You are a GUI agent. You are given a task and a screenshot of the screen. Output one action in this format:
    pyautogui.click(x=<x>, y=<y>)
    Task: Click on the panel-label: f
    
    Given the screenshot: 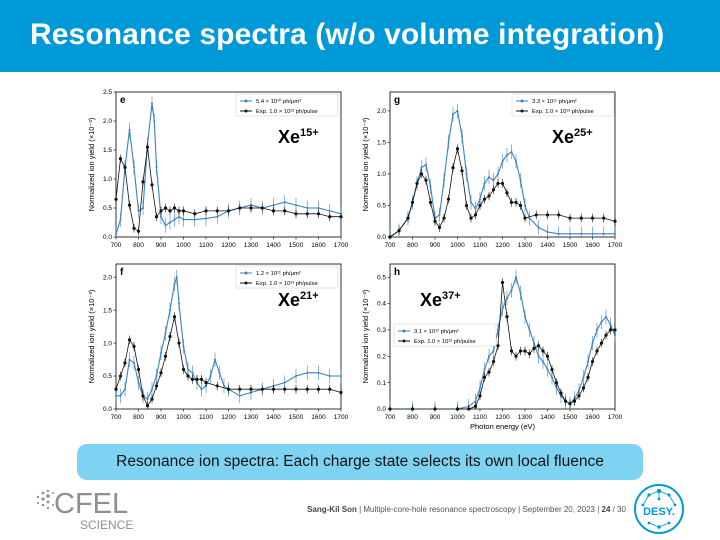 What is the action you would take?
    pyautogui.click(x=122, y=272)
    